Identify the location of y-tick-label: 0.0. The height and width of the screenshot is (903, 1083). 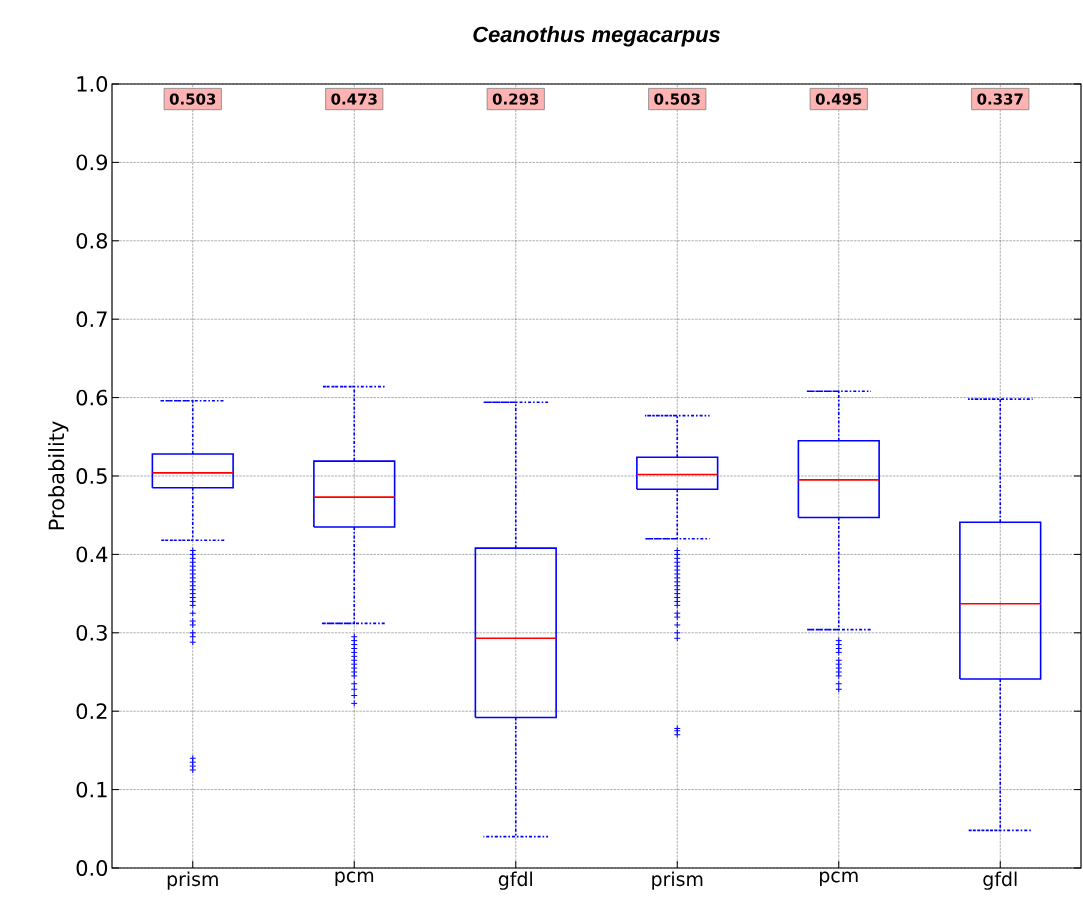
(92, 868).